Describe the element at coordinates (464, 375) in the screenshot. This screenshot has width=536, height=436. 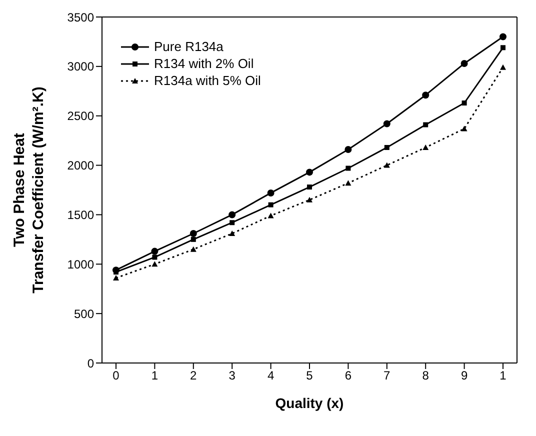
I see `x-tick-label: 9` at that location.